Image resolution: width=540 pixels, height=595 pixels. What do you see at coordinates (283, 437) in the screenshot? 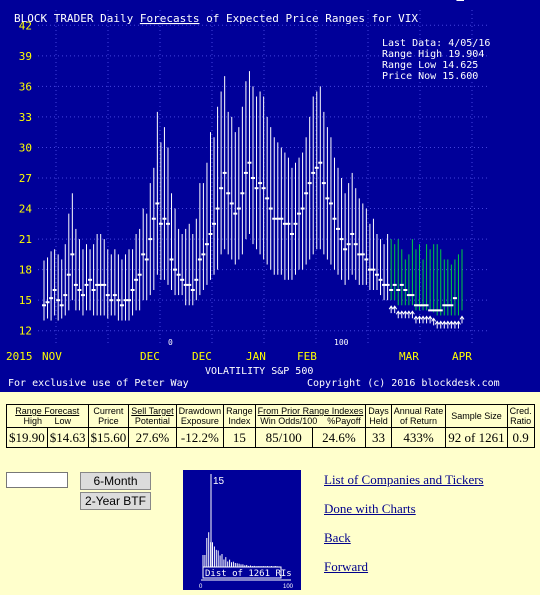
I see `val-win-odds: 85/100` at bounding box center [283, 437].